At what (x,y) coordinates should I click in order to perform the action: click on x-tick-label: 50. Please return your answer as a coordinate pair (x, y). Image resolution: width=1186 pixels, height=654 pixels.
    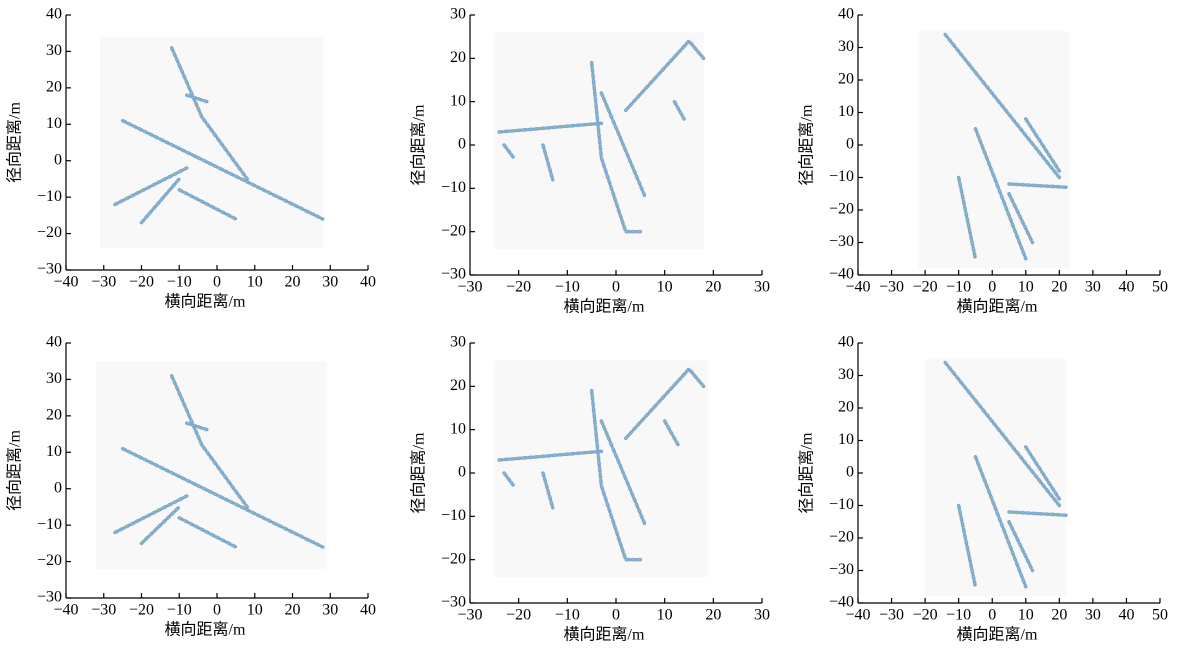
    Looking at the image, I should click on (1160, 287).